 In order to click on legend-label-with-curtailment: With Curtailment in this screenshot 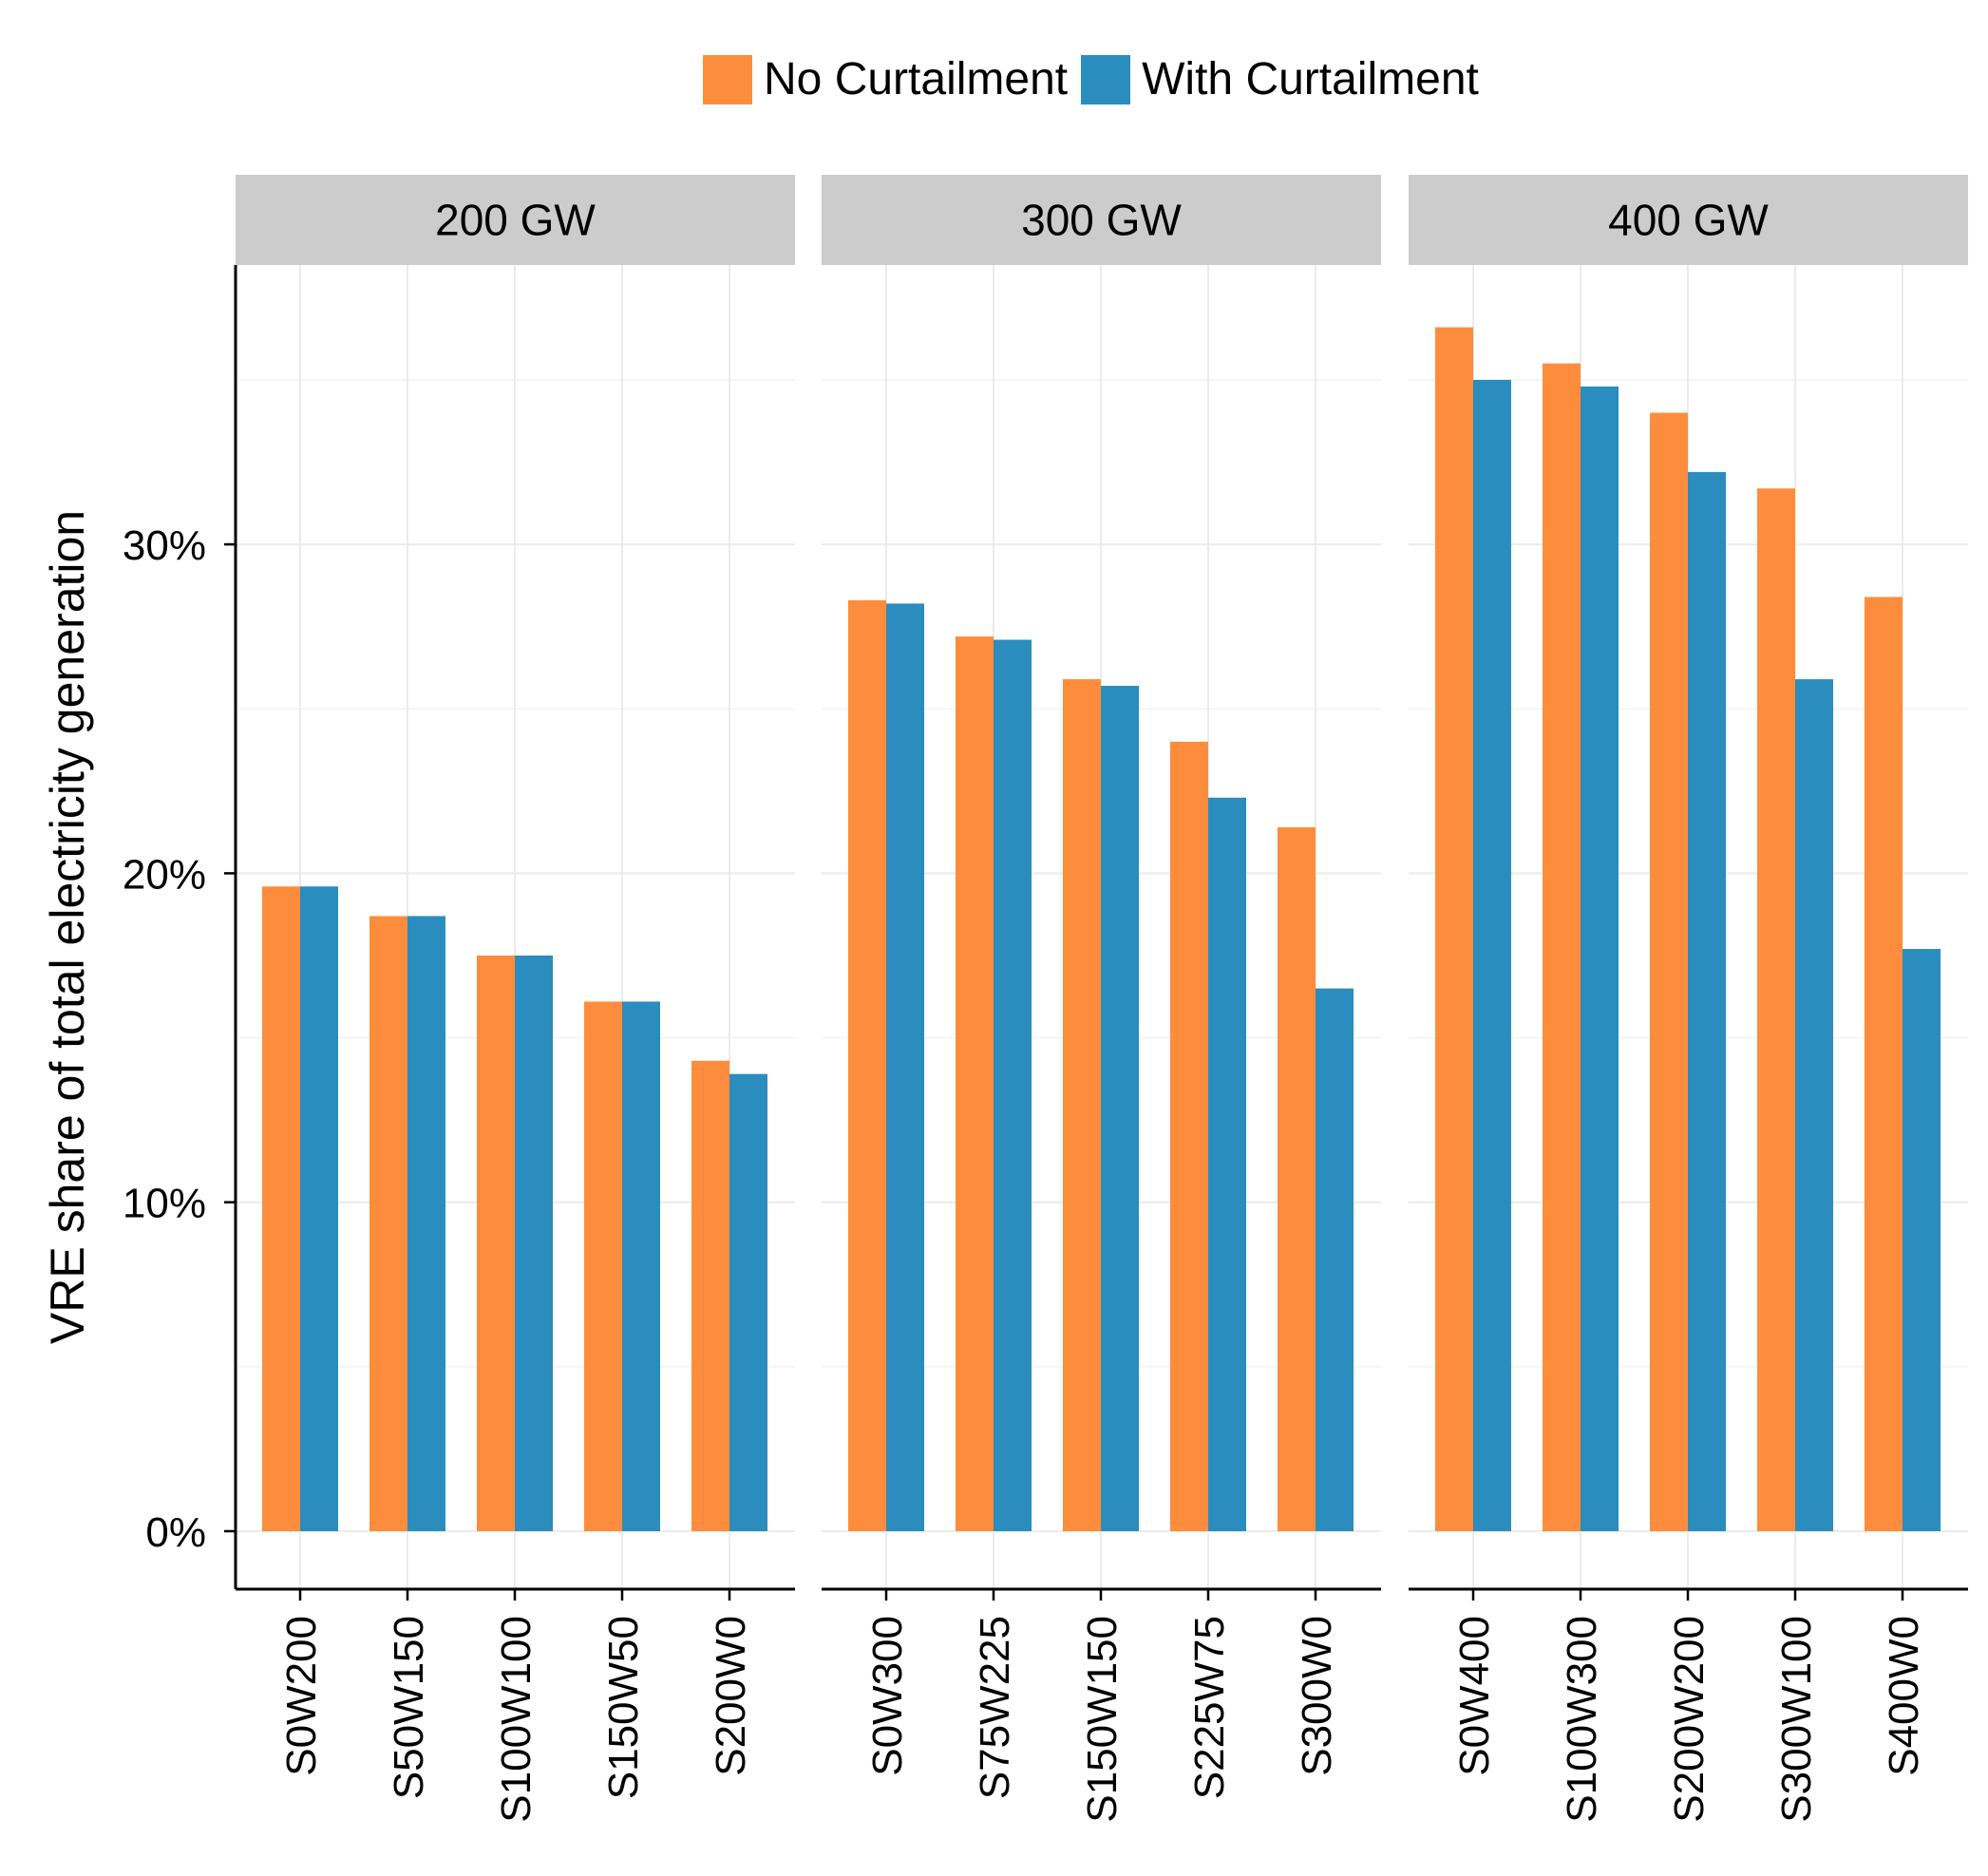, I will do `click(1310, 79)`.